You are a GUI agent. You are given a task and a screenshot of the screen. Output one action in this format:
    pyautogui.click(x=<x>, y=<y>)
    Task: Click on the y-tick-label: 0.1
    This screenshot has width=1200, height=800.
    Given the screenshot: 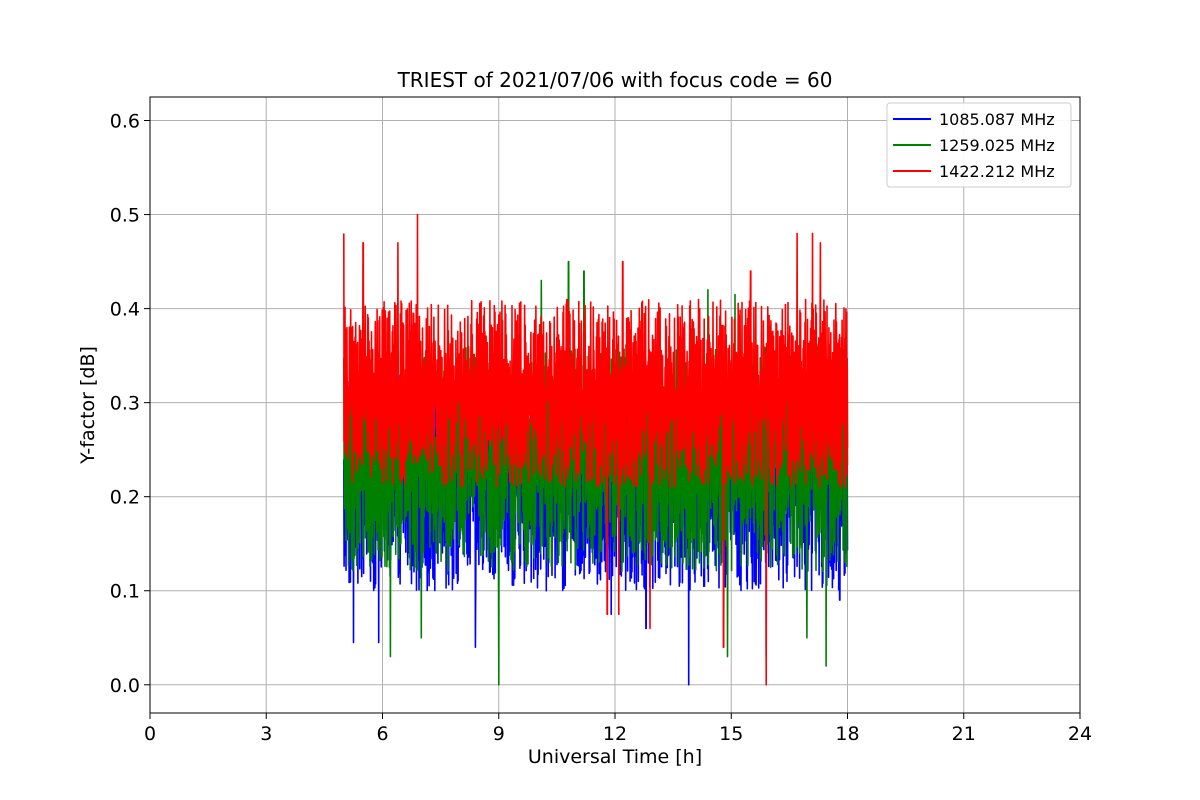 What is the action you would take?
    pyautogui.click(x=125, y=592)
    